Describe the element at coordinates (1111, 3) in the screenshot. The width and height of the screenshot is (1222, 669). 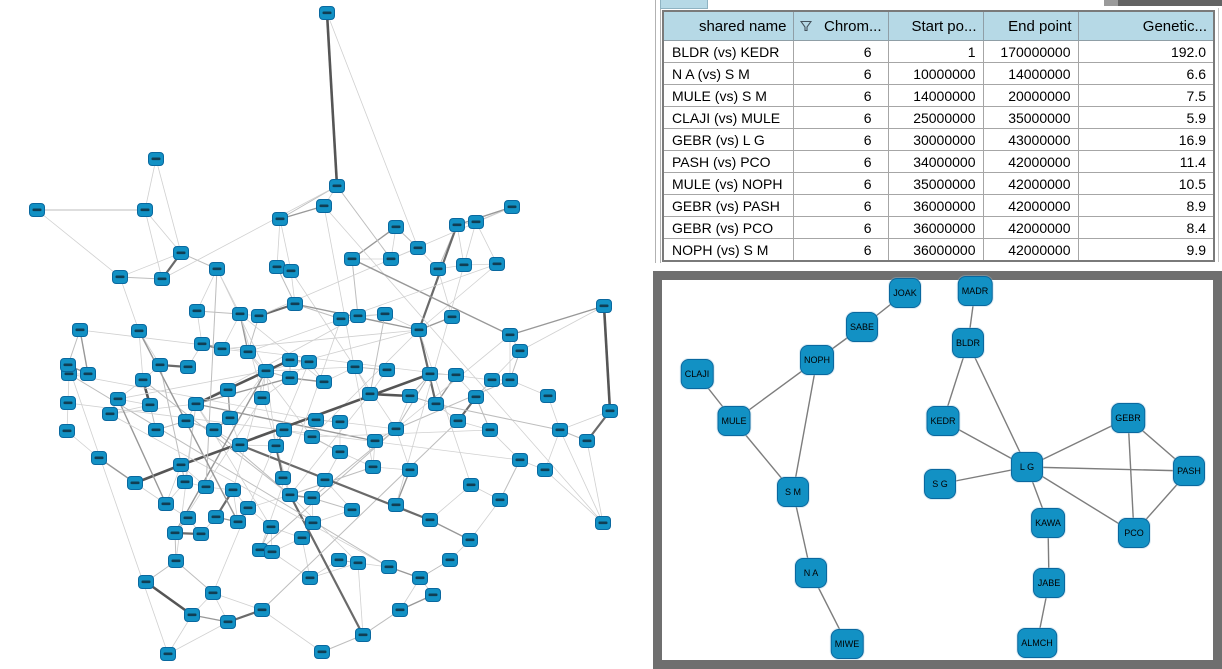
I see `scrollbar-thumb-fragment` at that location.